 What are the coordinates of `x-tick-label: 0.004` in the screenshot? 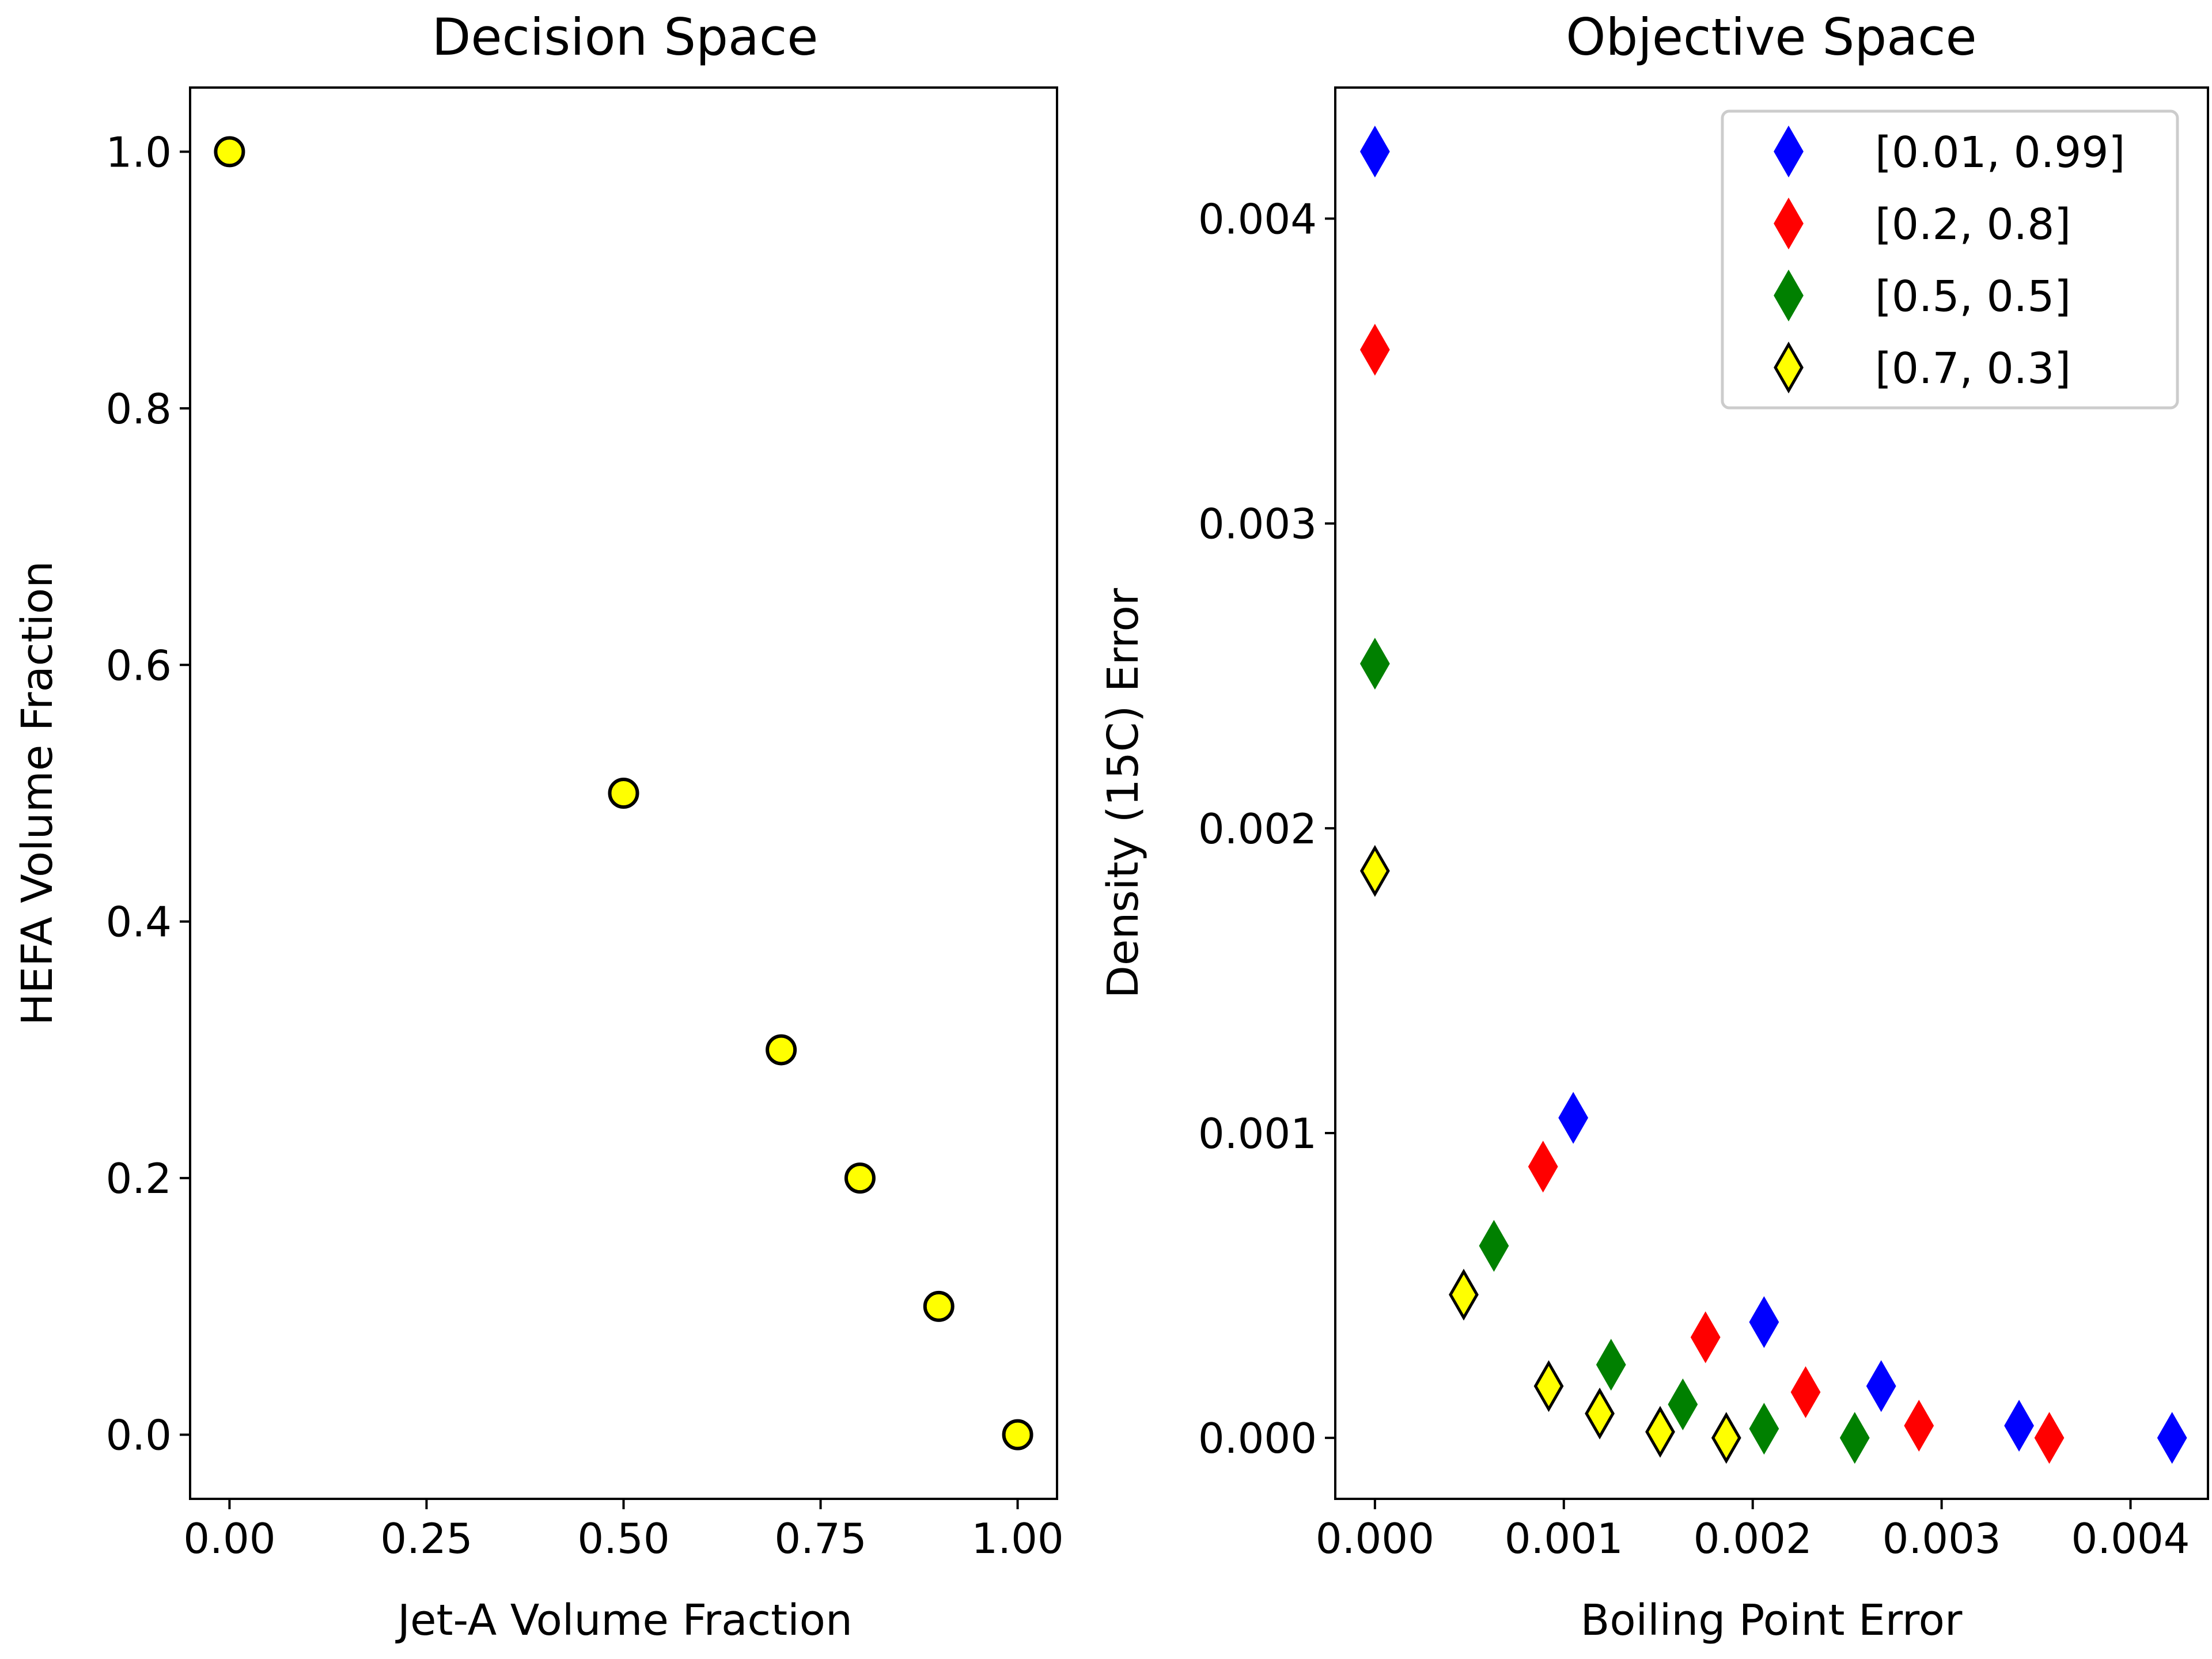 It's located at (2130, 1538).